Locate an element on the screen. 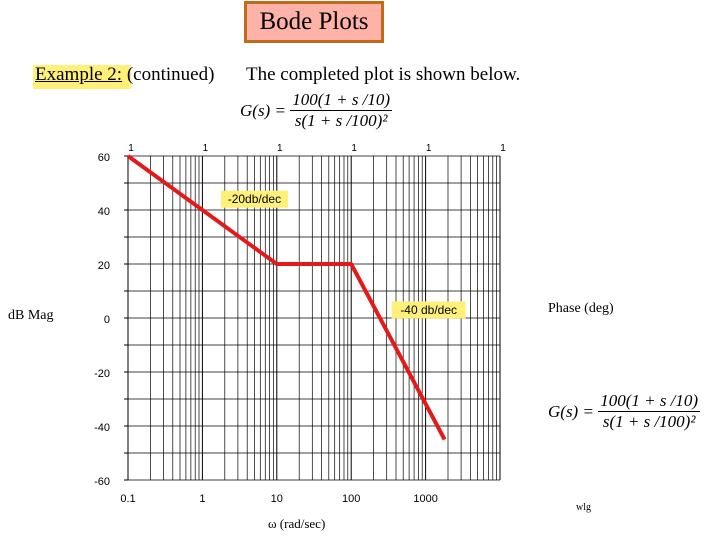  completed-text: The completed plot is shown below. is located at coordinates (383, 74).